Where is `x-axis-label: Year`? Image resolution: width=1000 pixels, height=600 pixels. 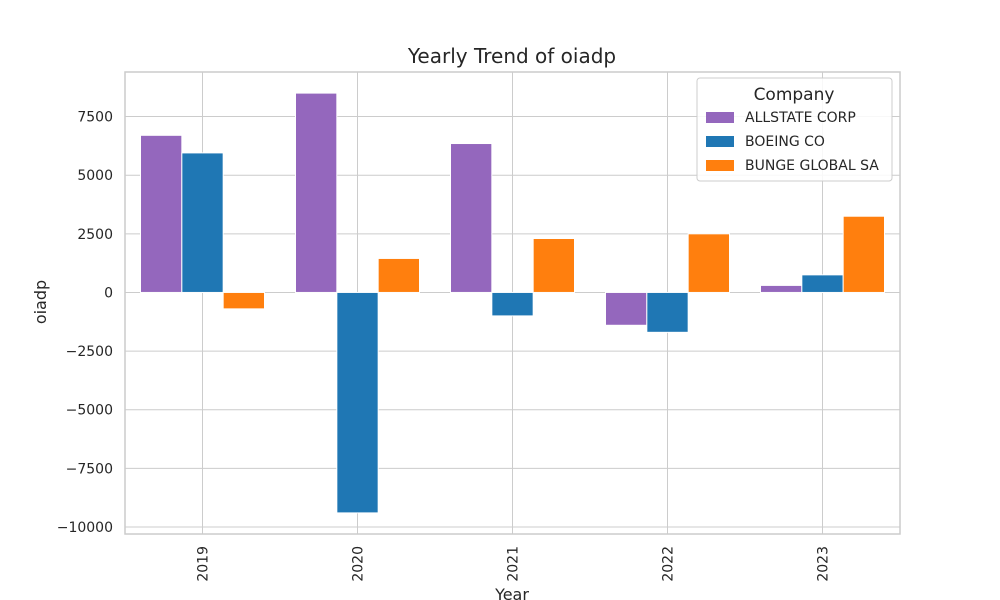
x-axis-label: Year is located at coordinates (511, 592).